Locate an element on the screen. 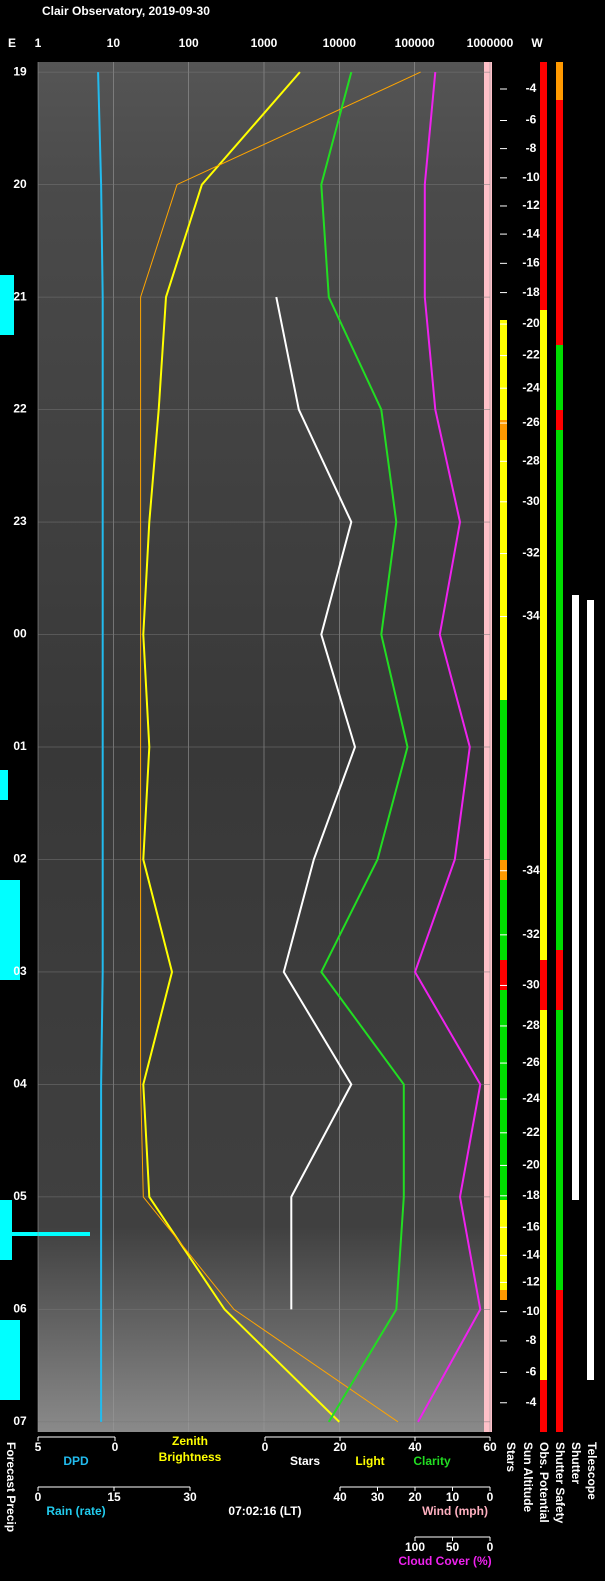  y-tick-label: 04 is located at coordinates (20, 1084).